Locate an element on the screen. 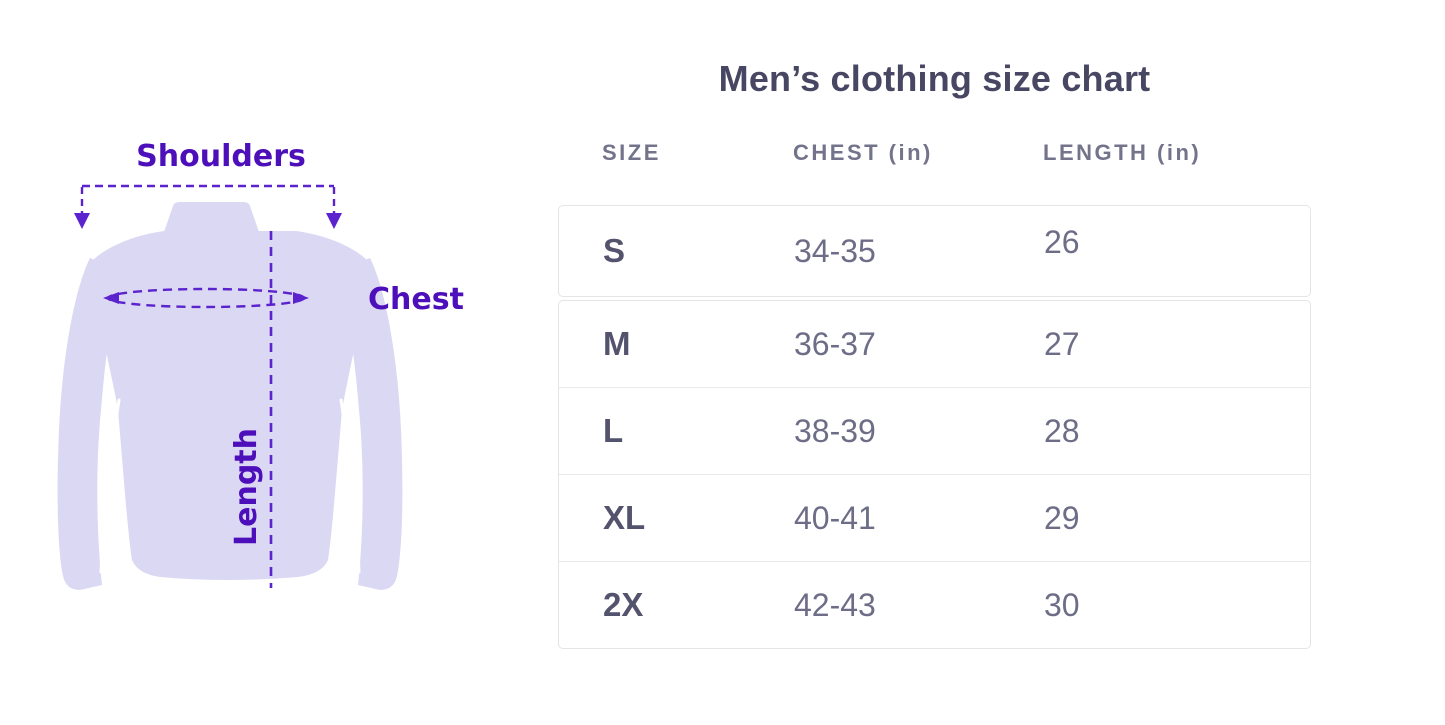 The width and height of the screenshot is (1445, 725). length-label: Length is located at coordinates (246, 487).